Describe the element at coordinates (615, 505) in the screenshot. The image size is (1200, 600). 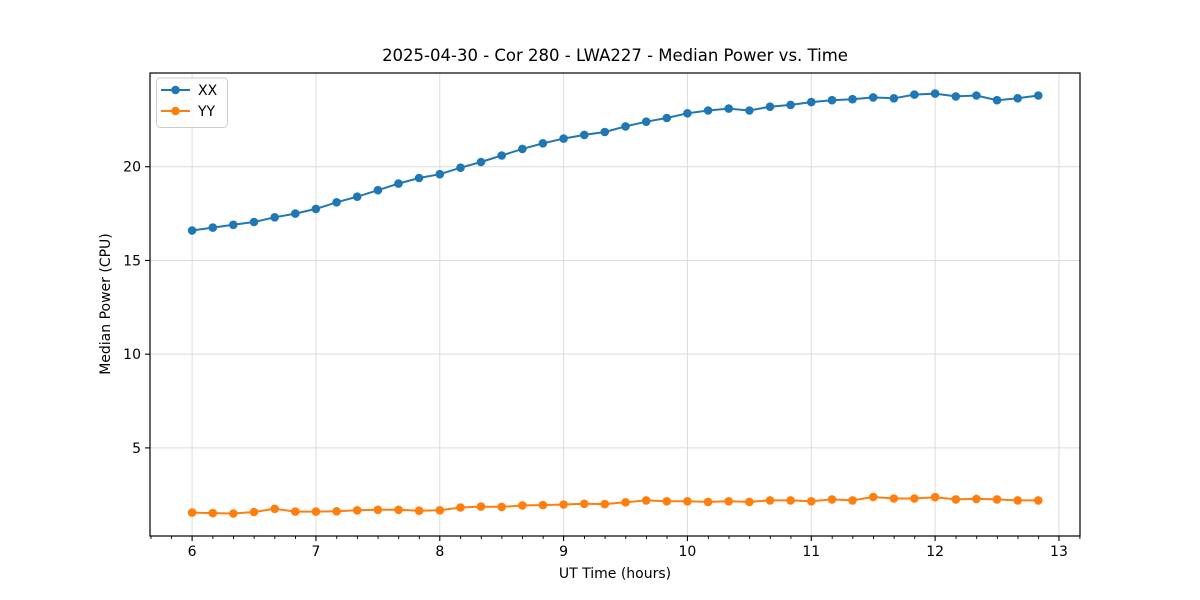
I see `series-YY` at that location.